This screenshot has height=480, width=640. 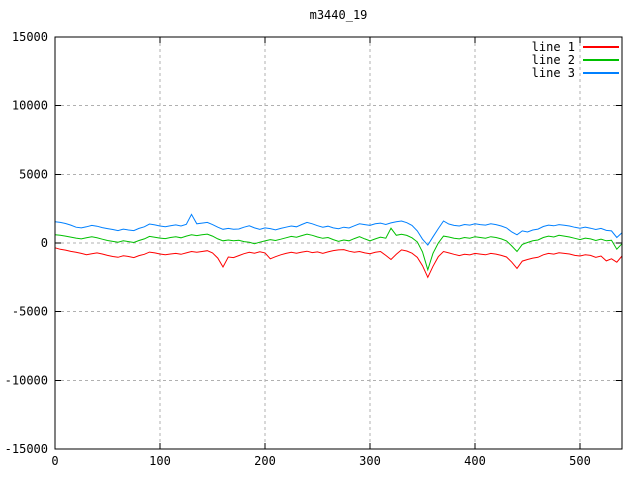 What do you see at coordinates (30, 106) in the screenshot?
I see `y-tick-label-10000: 10000` at bounding box center [30, 106].